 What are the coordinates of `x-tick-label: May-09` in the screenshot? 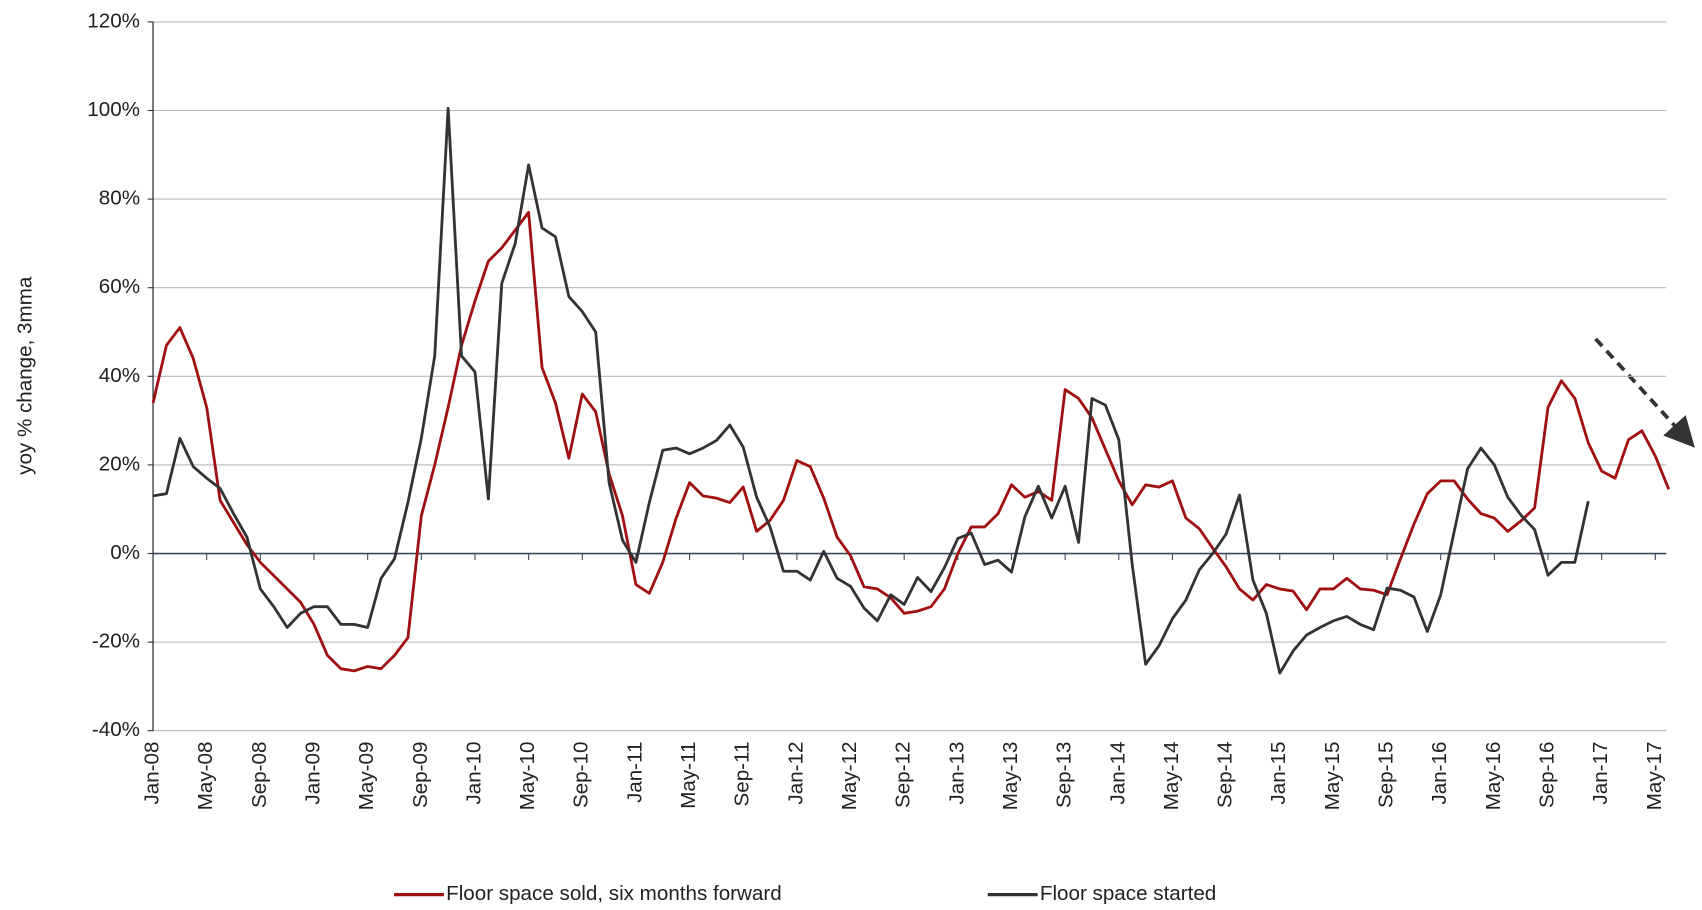 It's located at (366, 776).